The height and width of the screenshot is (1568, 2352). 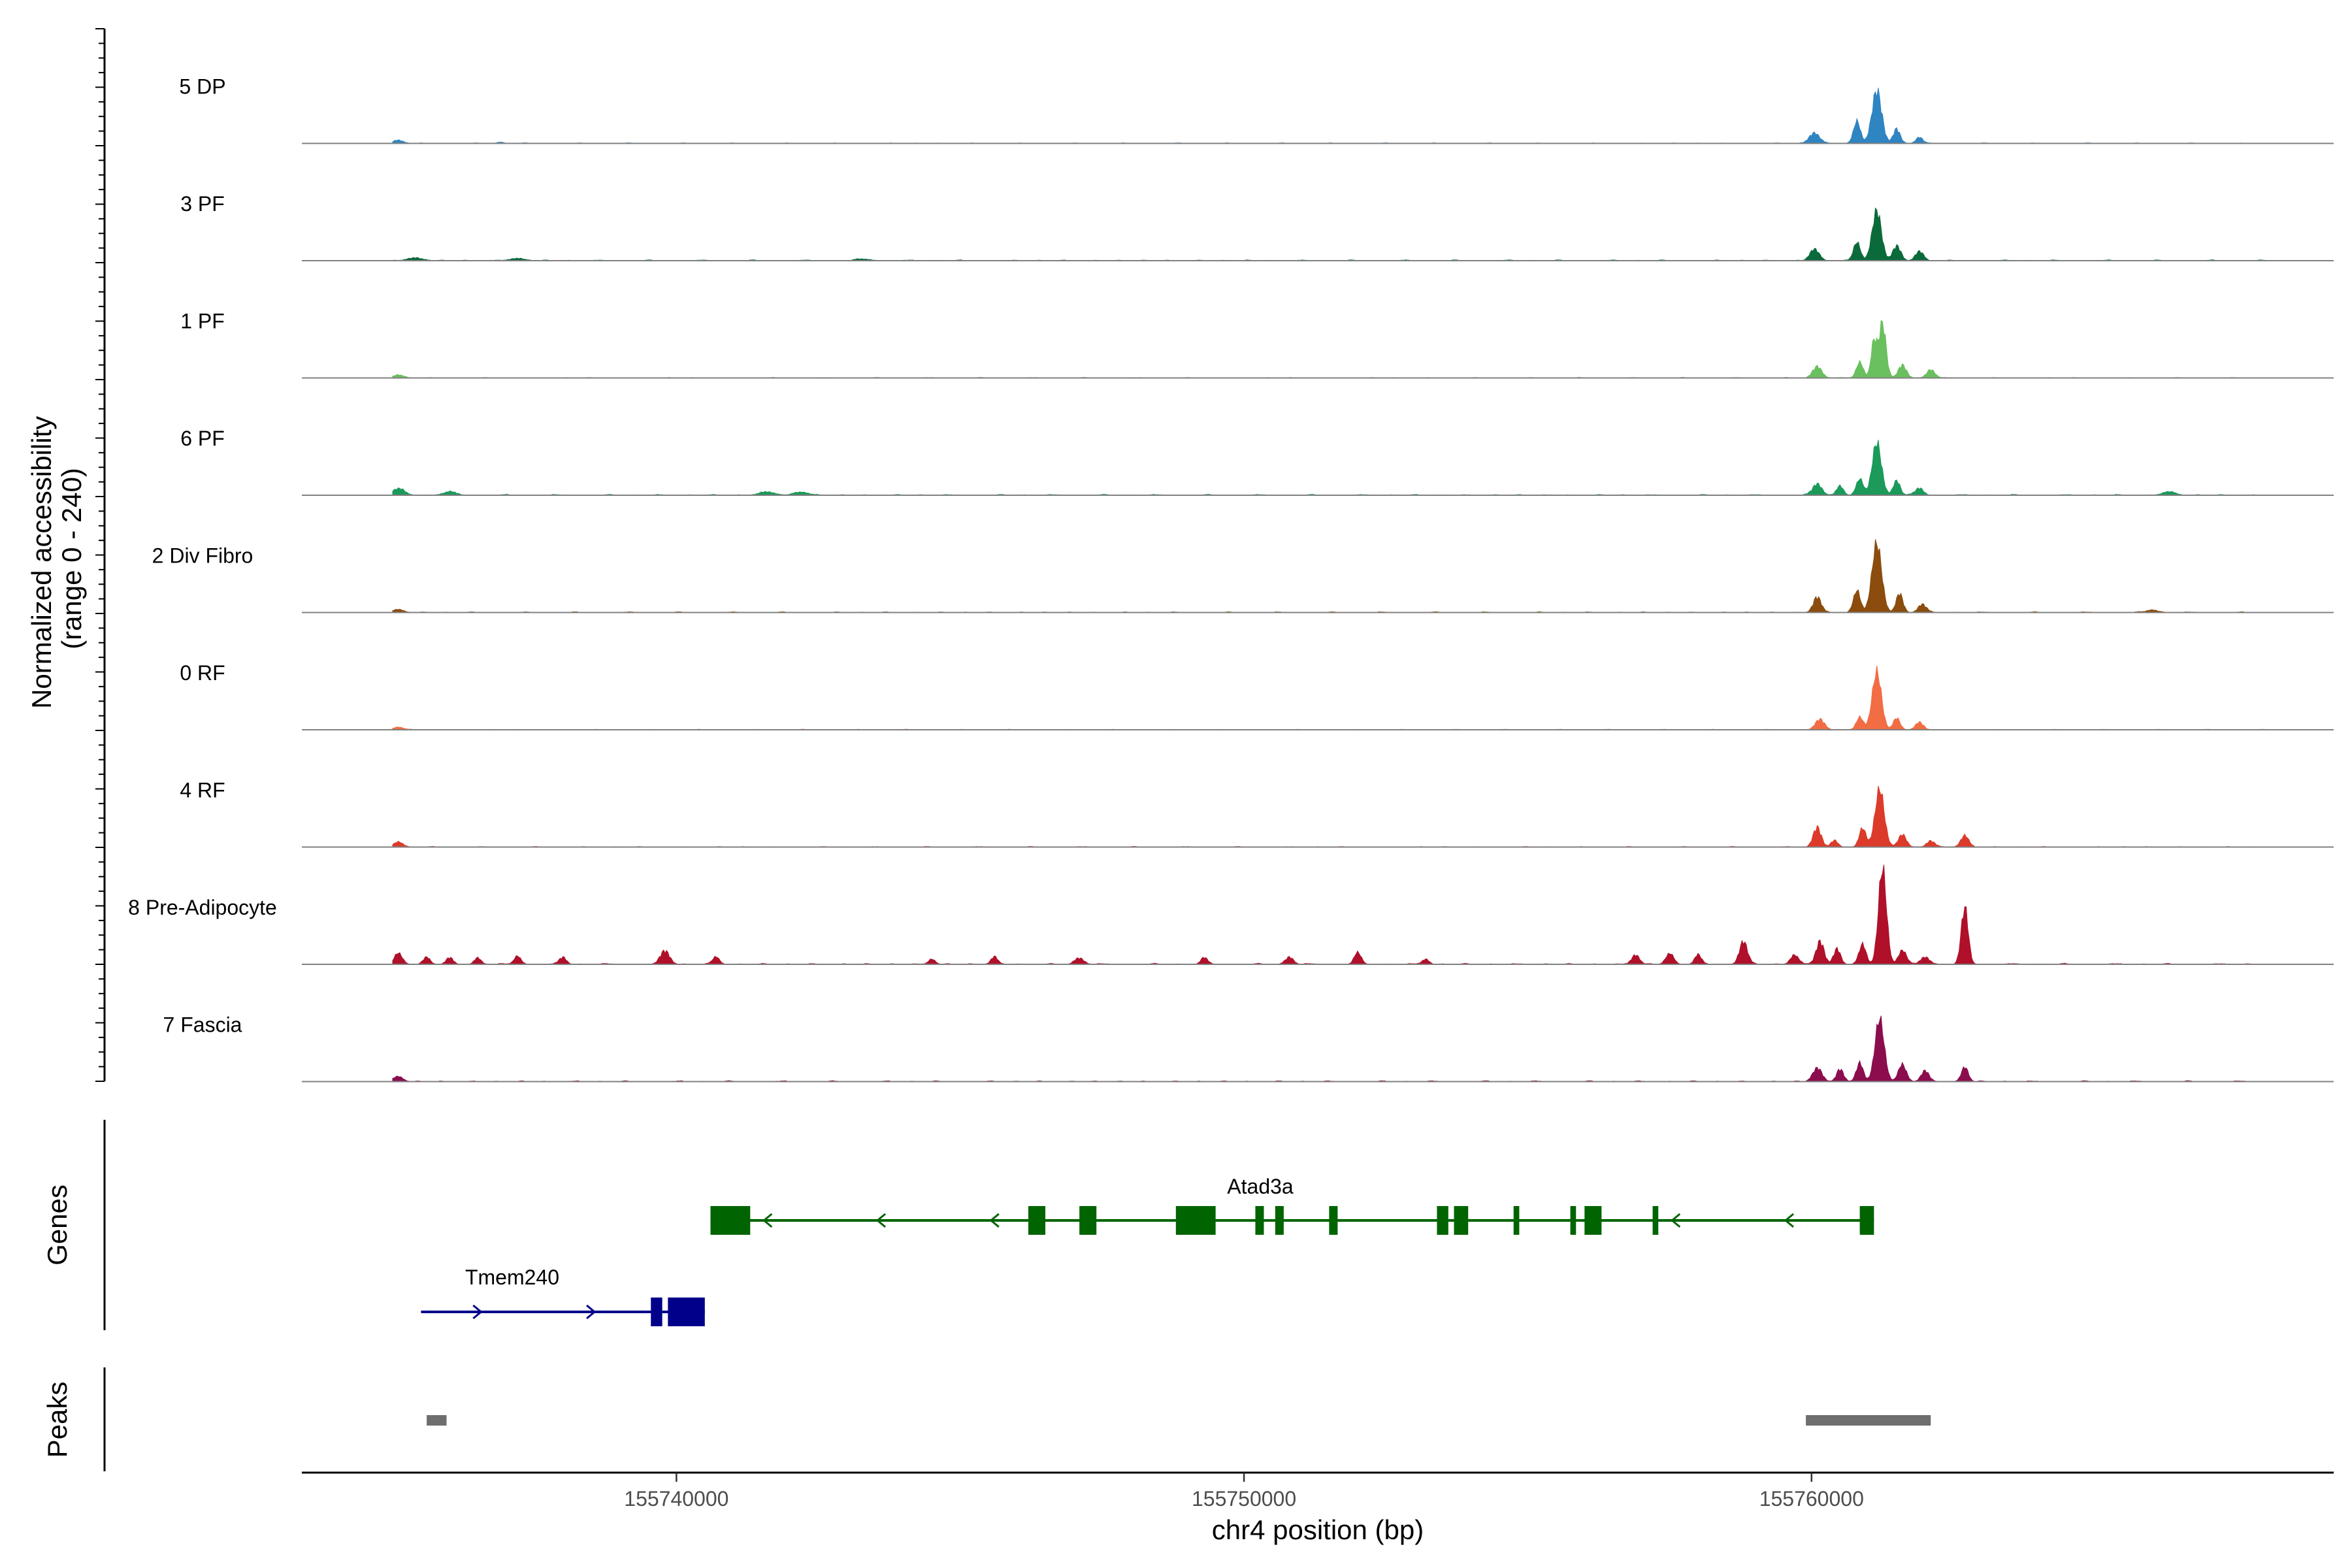 What do you see at coordinates (1244, 1499) in the screenshot?
I see `x-tick-label: 155750000` at bounding box center [1244, 1499].